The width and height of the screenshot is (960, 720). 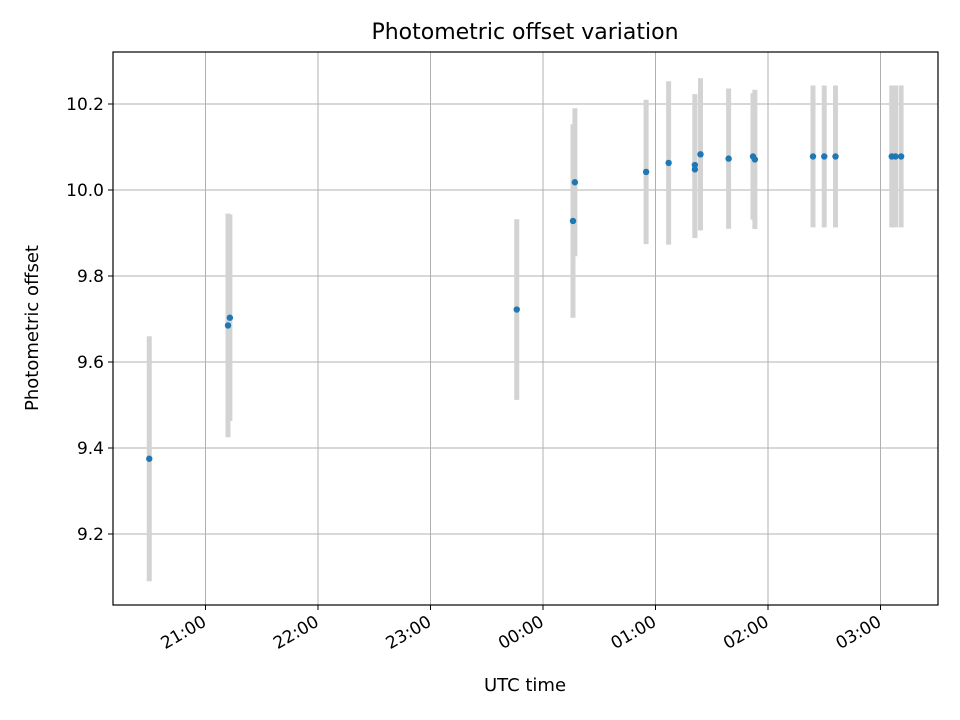 I want to click on y-axis-label: Photometric offset, so click(x=32, y=328).